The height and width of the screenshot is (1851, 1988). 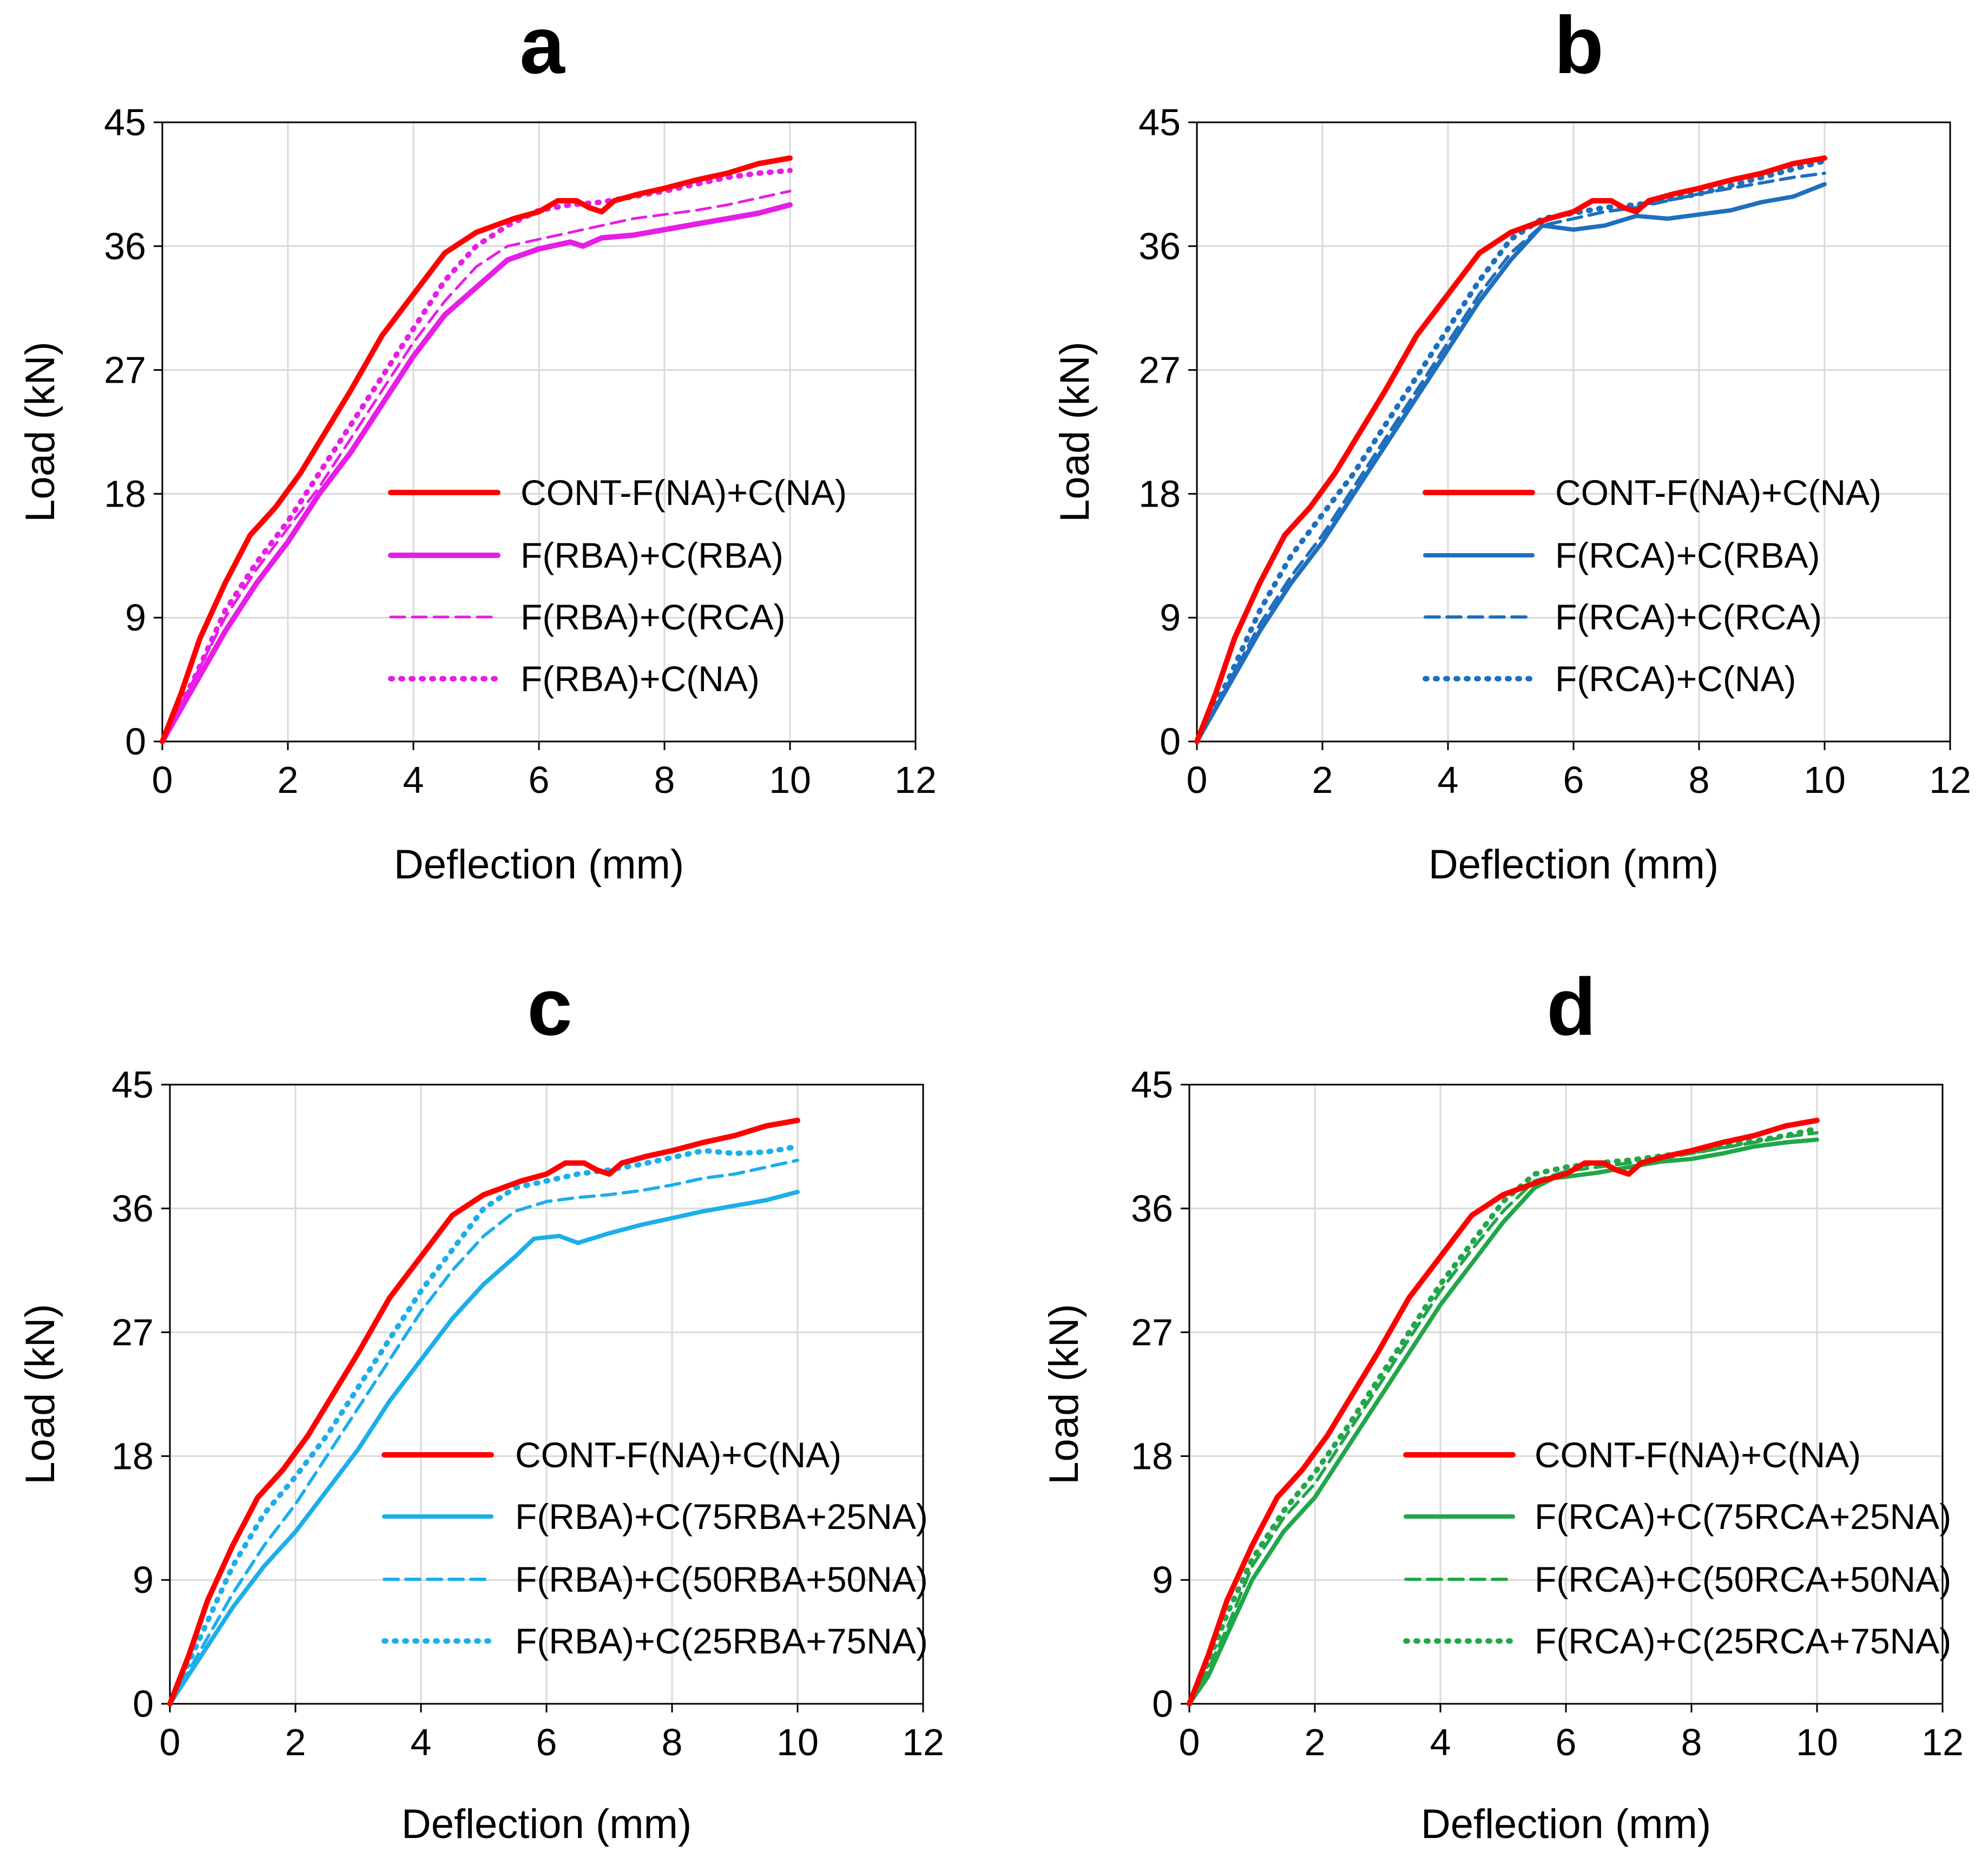 What do you see at coordinates (1064, 1394) in the screenshot?
I see `panel-d-y-axis-label: Load (kN)` at bounding box center [1064, 1394].